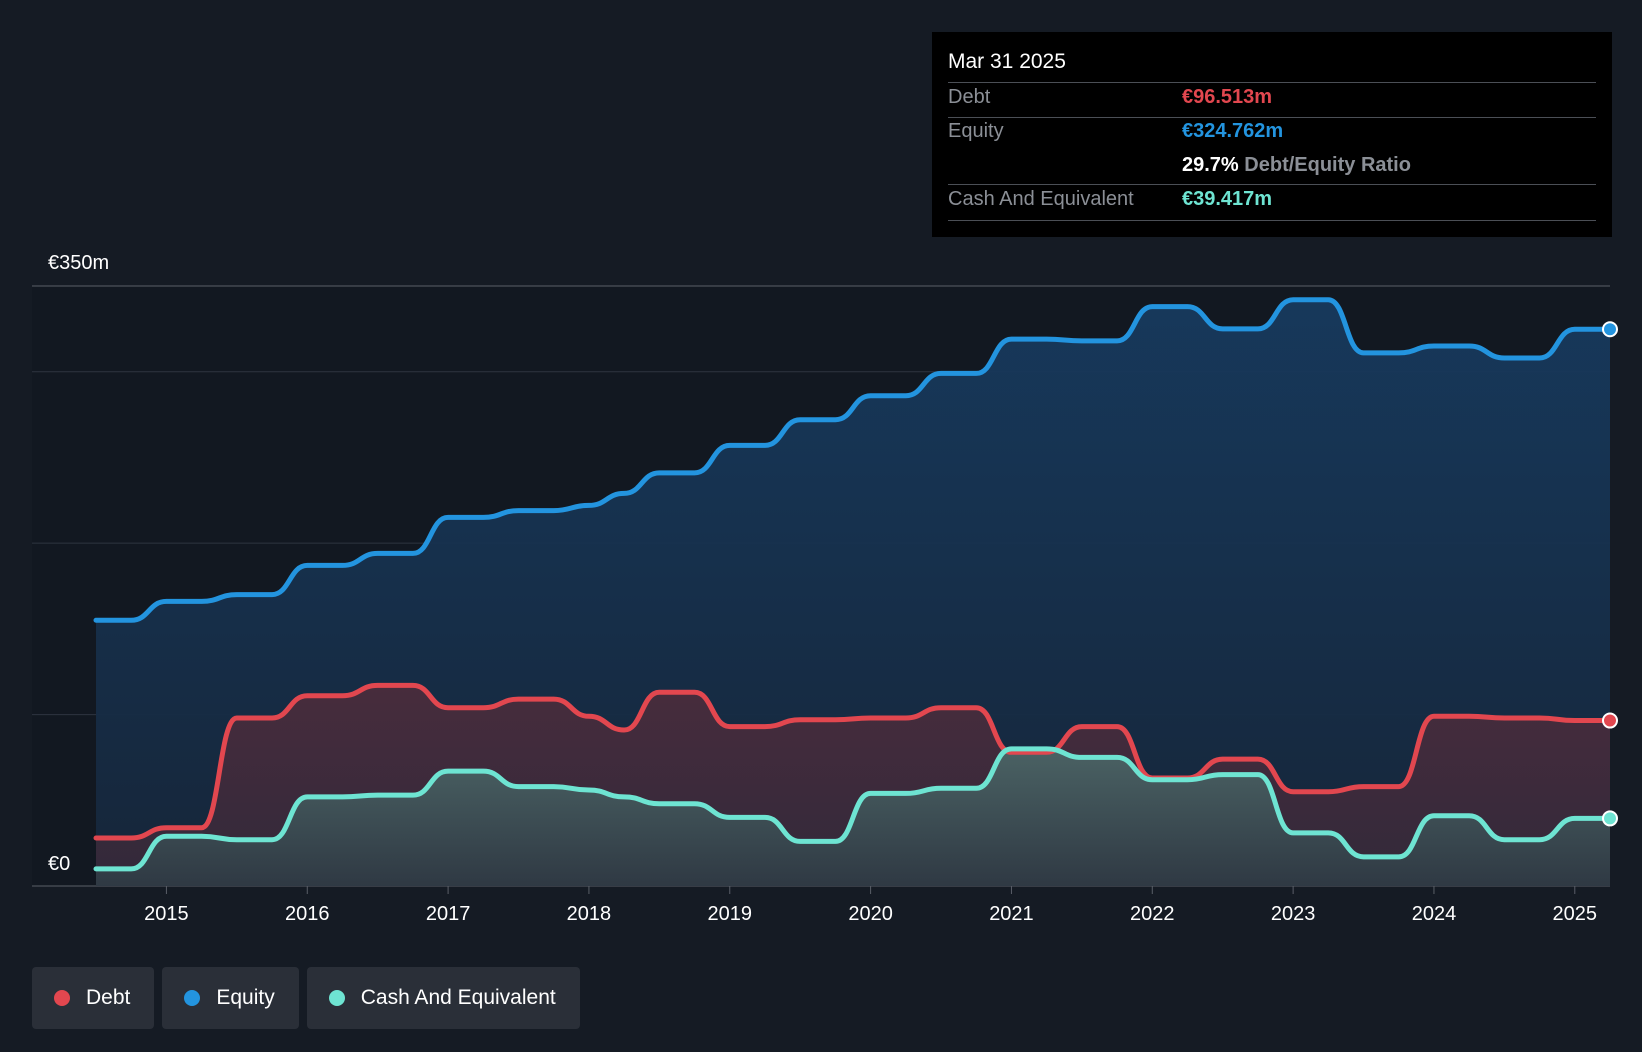 This screenshot has height=1052, width=1642. Describe the element at coordinates (1293, 914) in the screenshot. I see `x-tick-label: 2023` at that location.